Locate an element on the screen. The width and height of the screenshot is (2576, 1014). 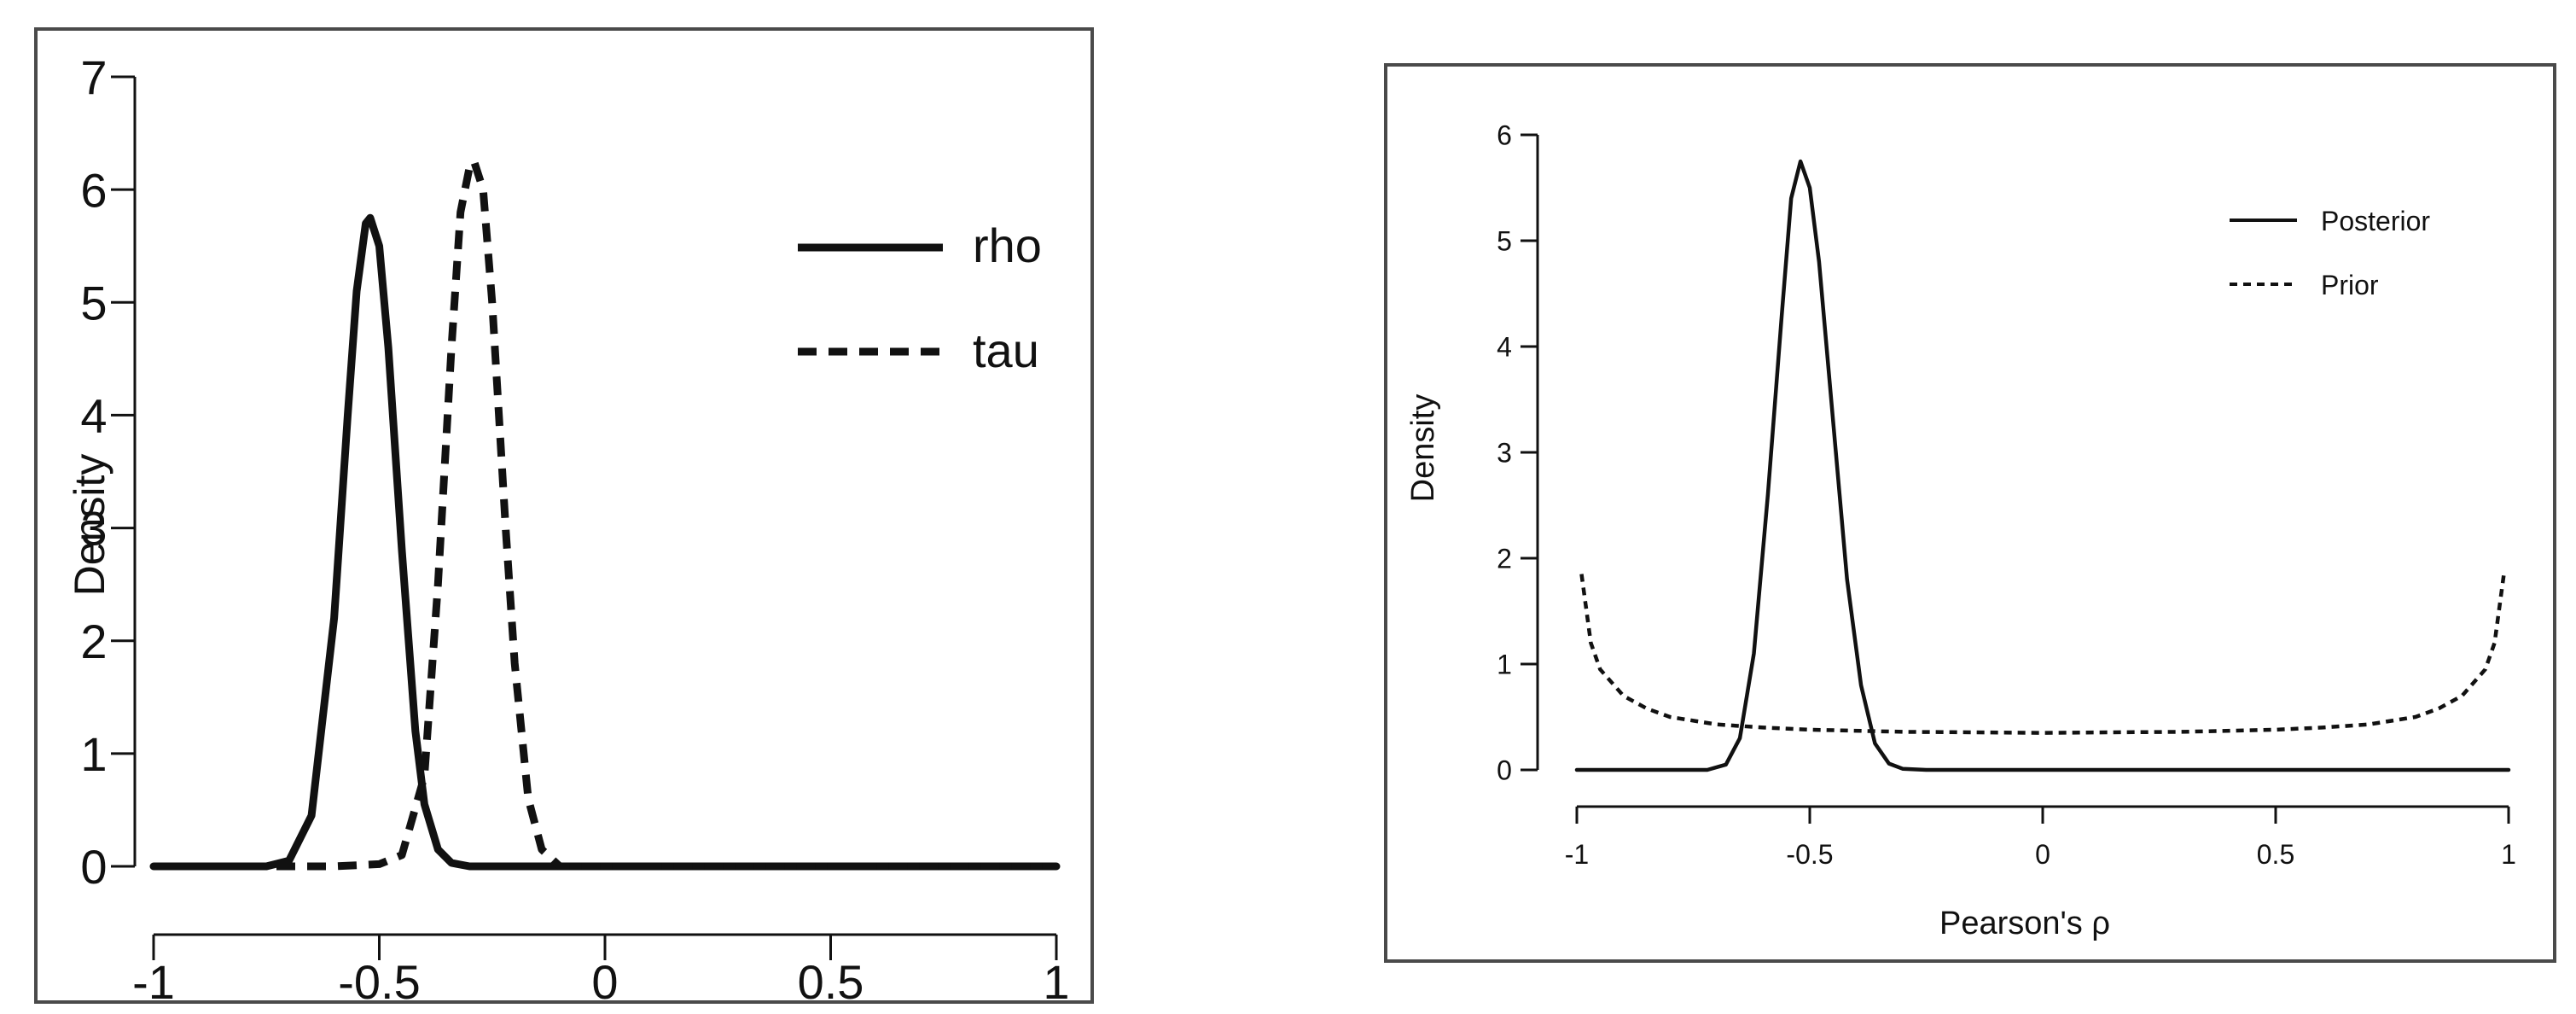
left-x-tick-label: 0 is located at coordinates (604, 982).